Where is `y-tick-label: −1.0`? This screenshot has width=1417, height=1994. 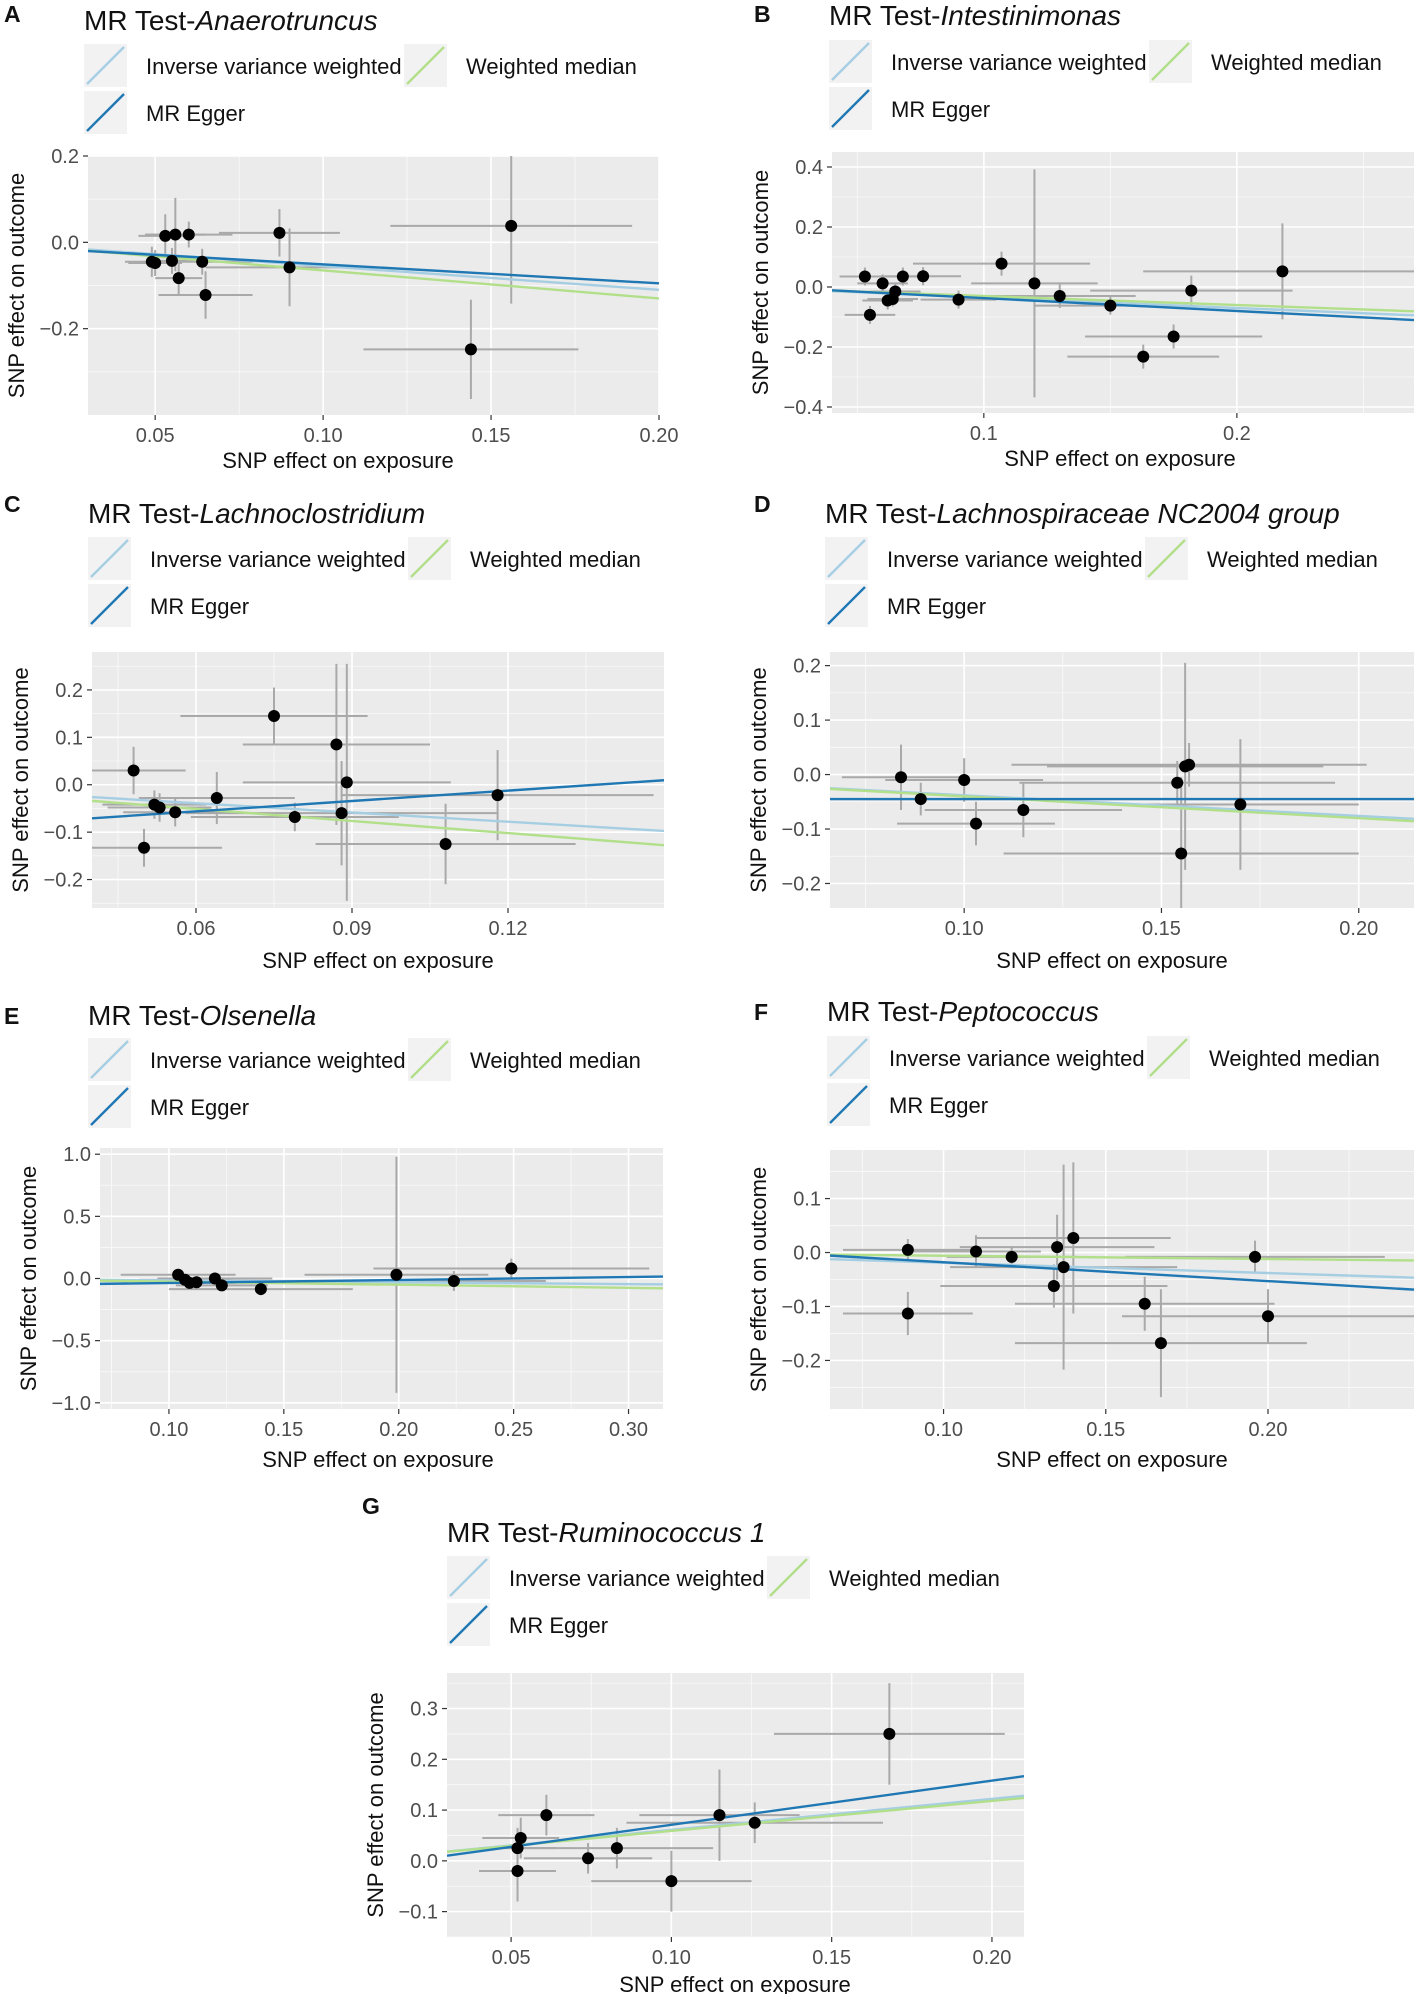 y-tick-label: −1.0 is located at coordinates (71, 1404).